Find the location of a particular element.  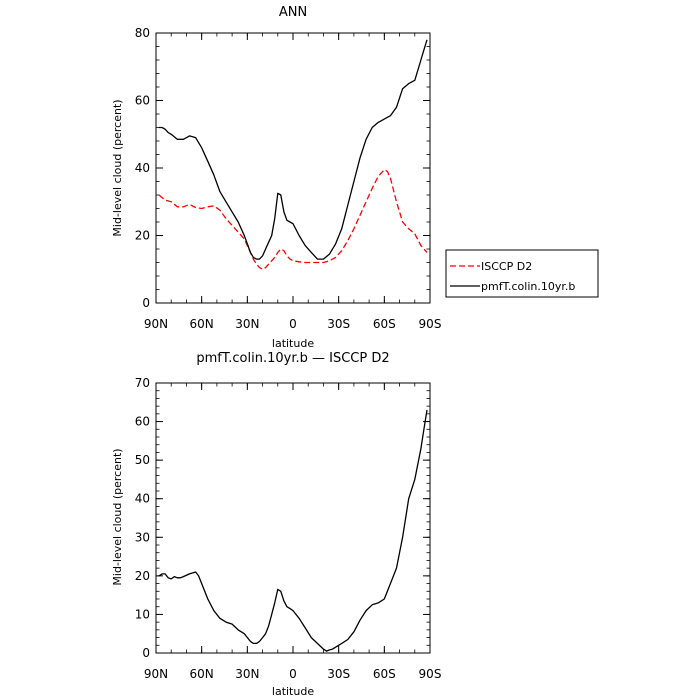

top-chart-x-tick-label: 90N is located at coordinates (156, 324).